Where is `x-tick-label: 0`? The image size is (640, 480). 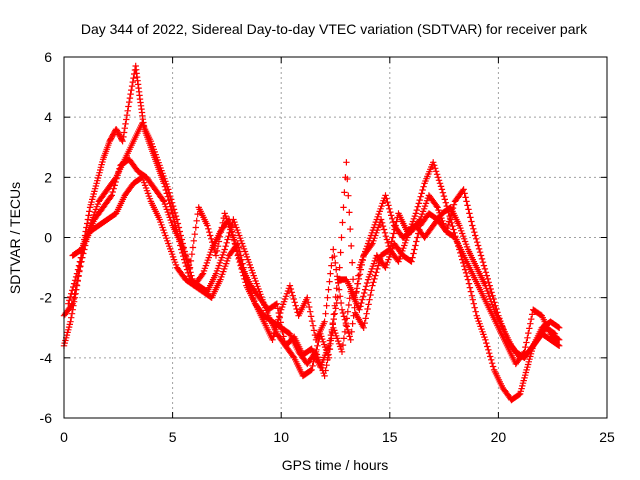
x-tick-label: 0 is located at coordinates (64, 437).